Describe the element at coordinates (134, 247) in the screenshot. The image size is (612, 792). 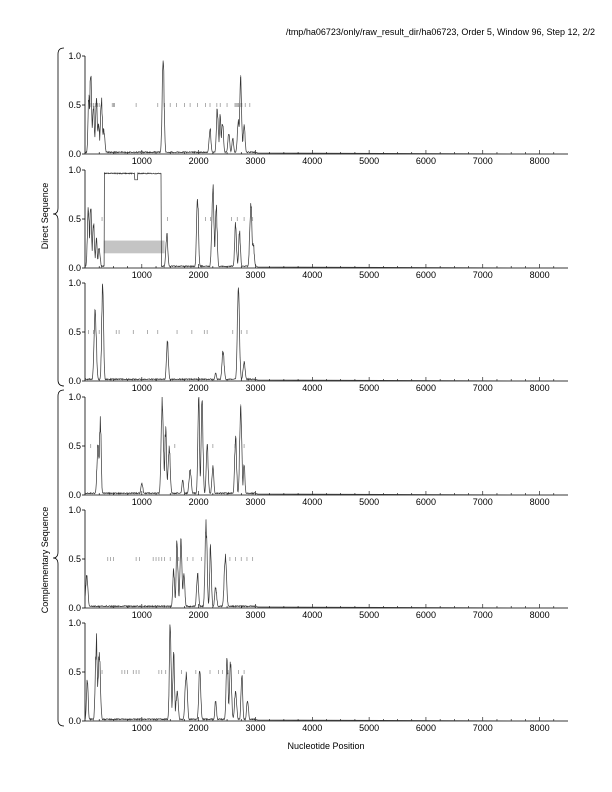
I see `highlight-band` at that location.